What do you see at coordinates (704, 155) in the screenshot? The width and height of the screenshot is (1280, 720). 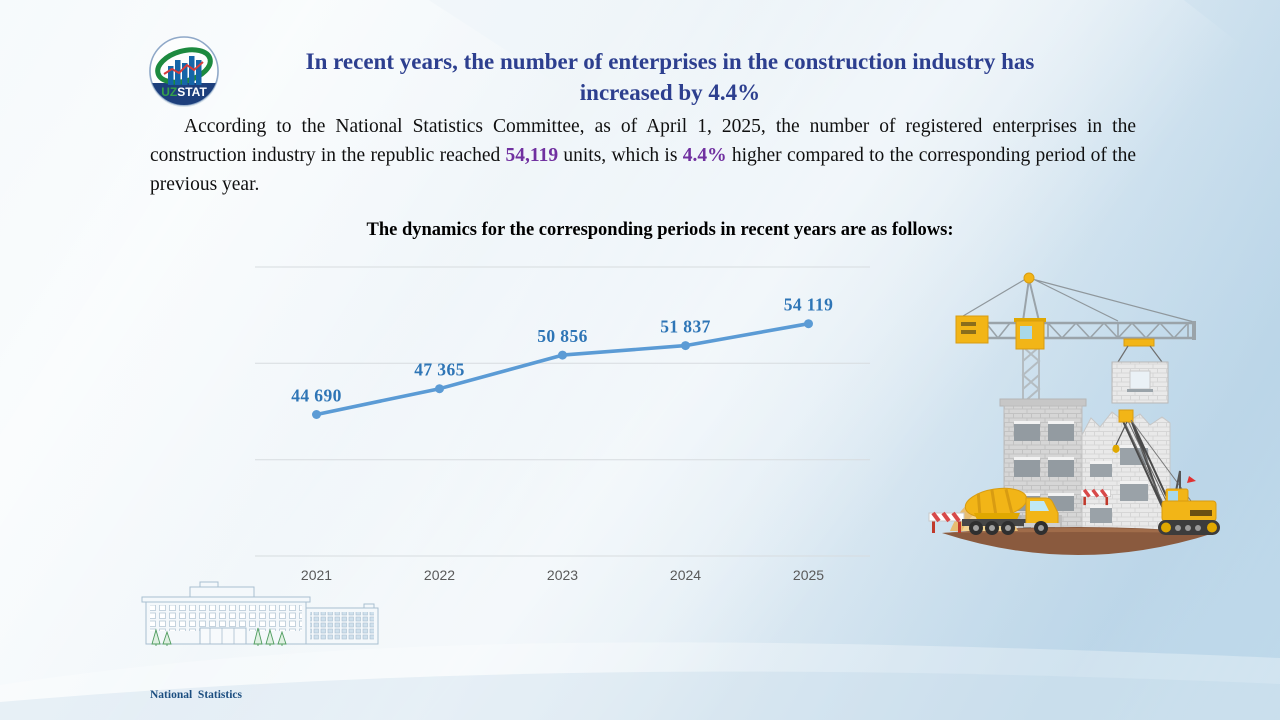 I see `growth-percent-highlight: 4.4%` at bounding box center [704, 155].